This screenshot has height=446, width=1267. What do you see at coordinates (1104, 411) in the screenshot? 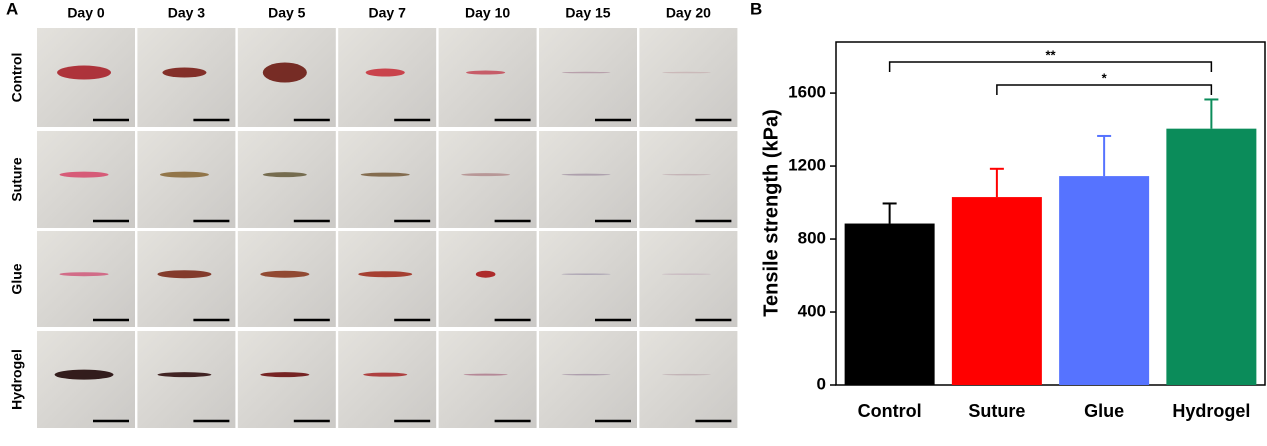
I see `x-tick-label: Glue` at bounding box center [1104, 411].